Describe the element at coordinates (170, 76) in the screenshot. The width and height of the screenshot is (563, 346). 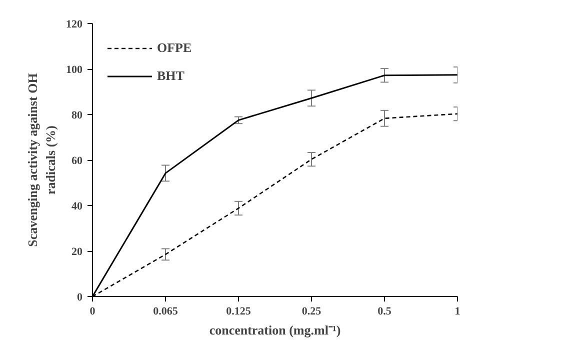
I see `legend-label: BHT` at that location.